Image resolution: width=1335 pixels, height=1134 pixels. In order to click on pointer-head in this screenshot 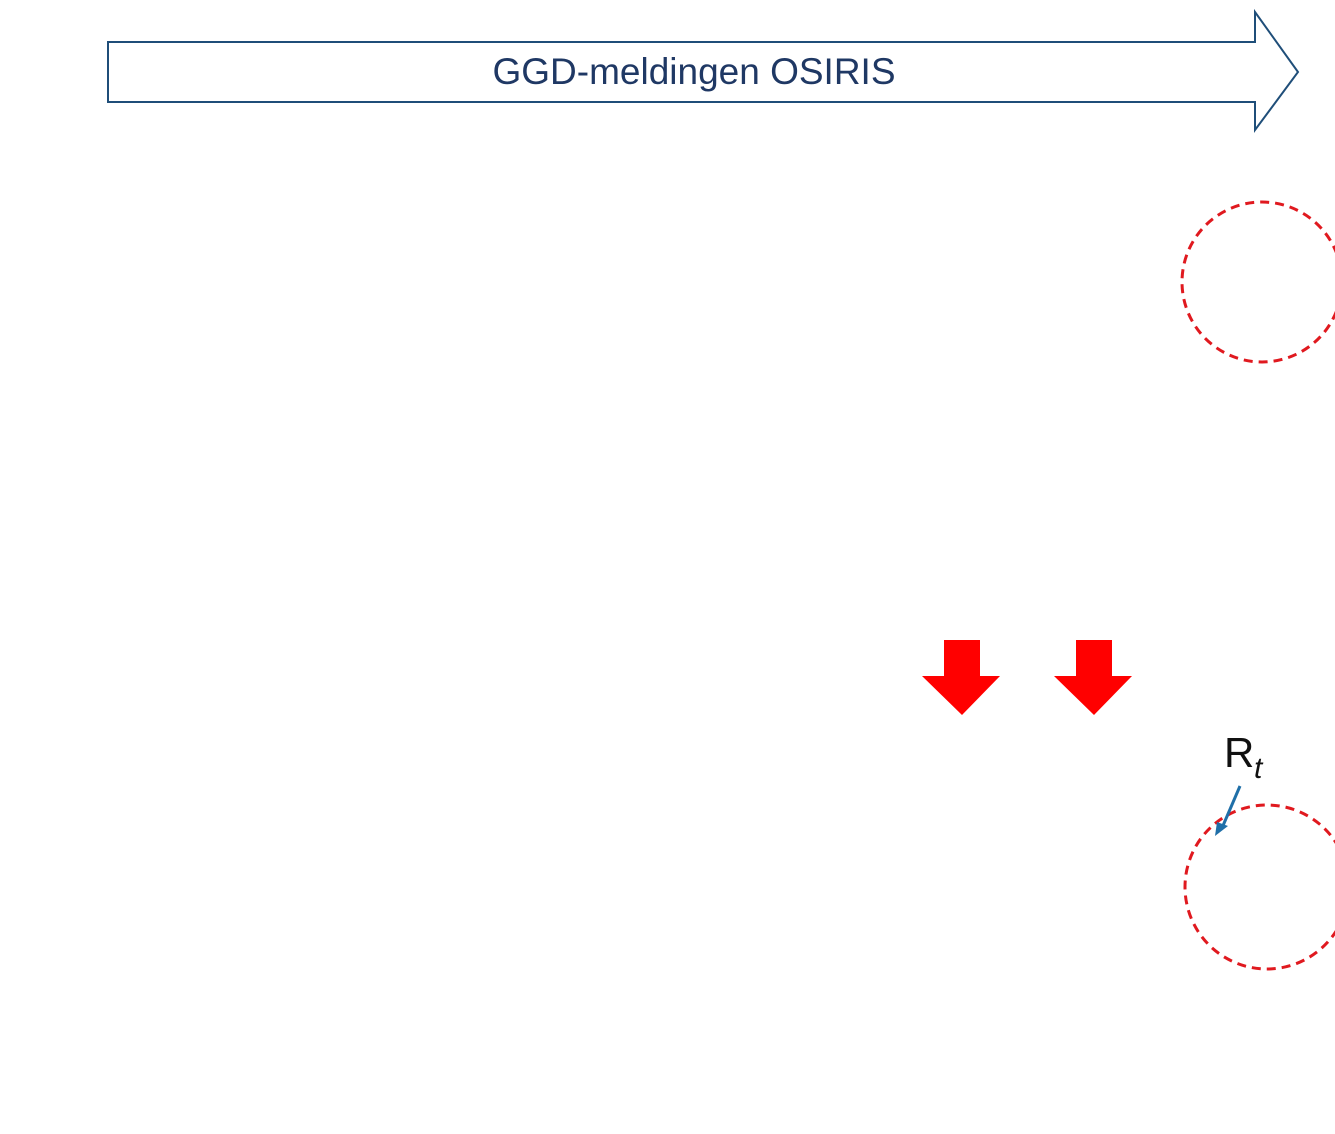, I will do `click(1221, 829)`.